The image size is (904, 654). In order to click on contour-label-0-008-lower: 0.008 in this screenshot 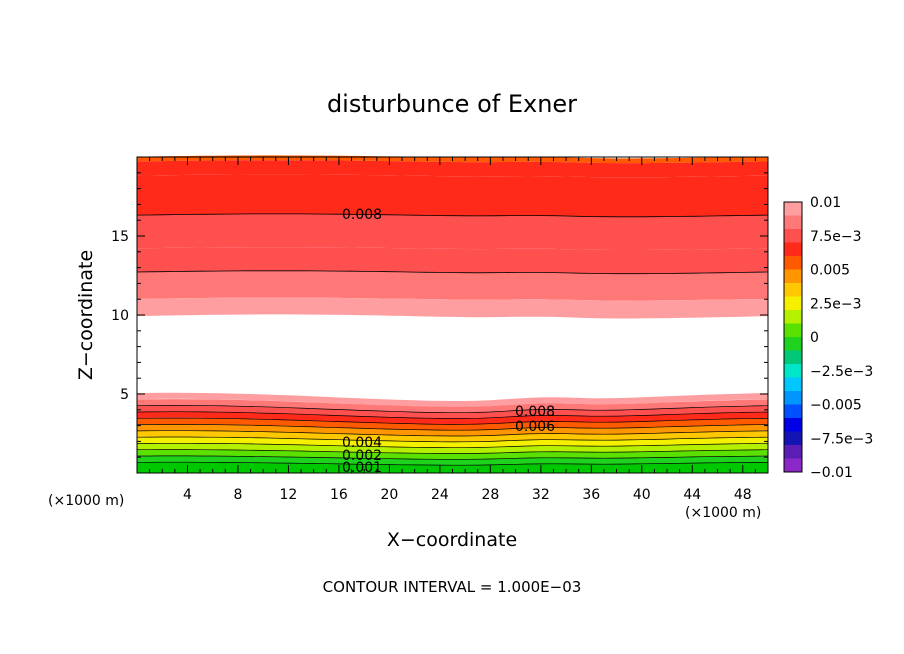, I will do `click(535, 412)`.